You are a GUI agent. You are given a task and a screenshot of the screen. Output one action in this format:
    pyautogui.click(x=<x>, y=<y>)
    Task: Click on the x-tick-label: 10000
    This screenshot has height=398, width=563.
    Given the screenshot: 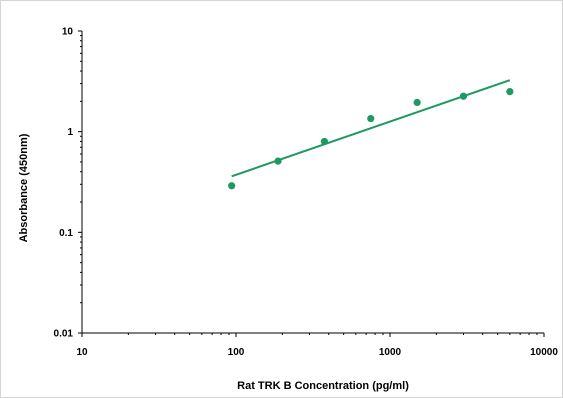 What is the action you would take?
    pyautogui.click(x=544, y=352)
    